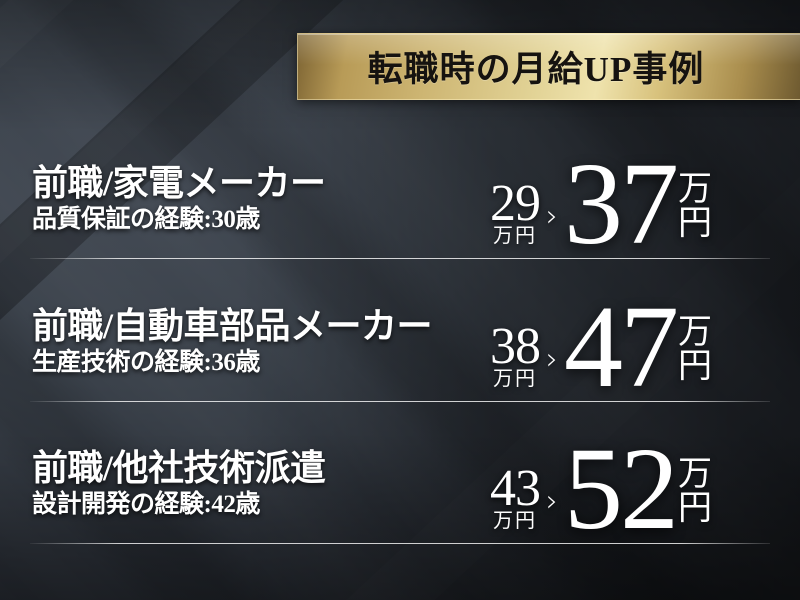  I want to click on new-salary-amount: 52, so click(621, 488).